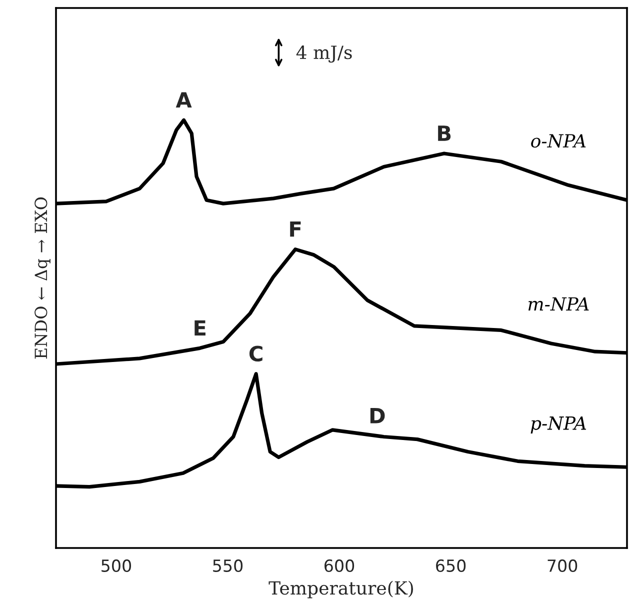 The image size is (629, 613). Describe the element at coordinates (295, 229) in the screenshot. I see `annotation: F` at that location.